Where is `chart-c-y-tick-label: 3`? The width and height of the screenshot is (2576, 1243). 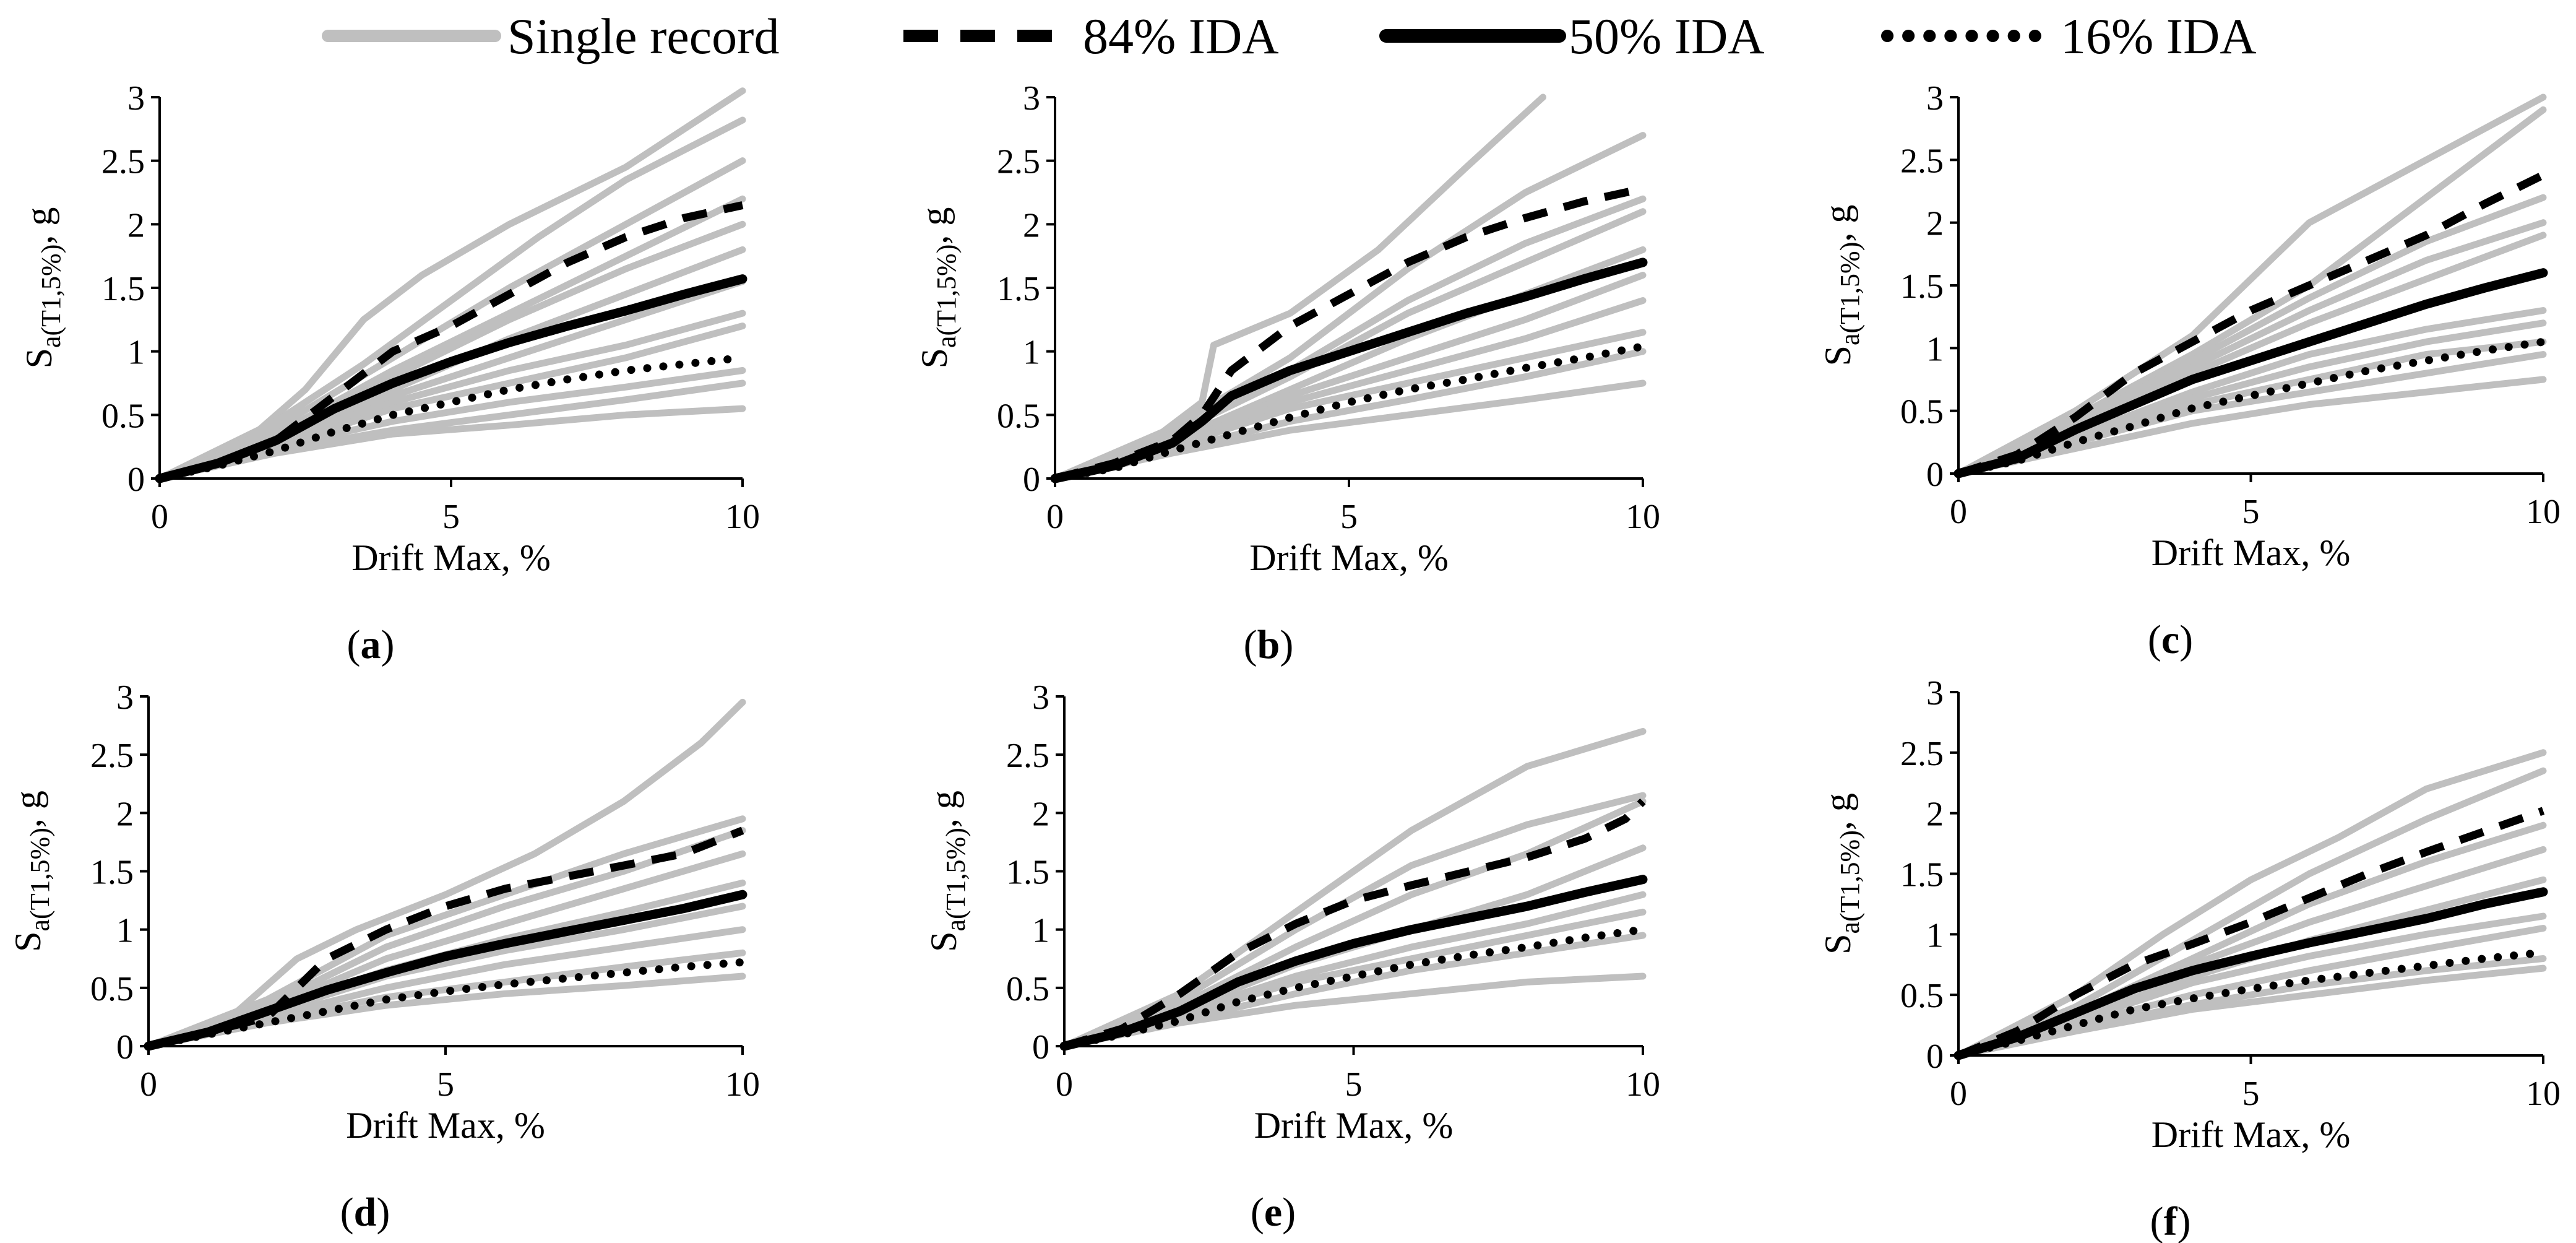 chart-c-y-tick-label: 3 is located at coordinates (1935, 99).